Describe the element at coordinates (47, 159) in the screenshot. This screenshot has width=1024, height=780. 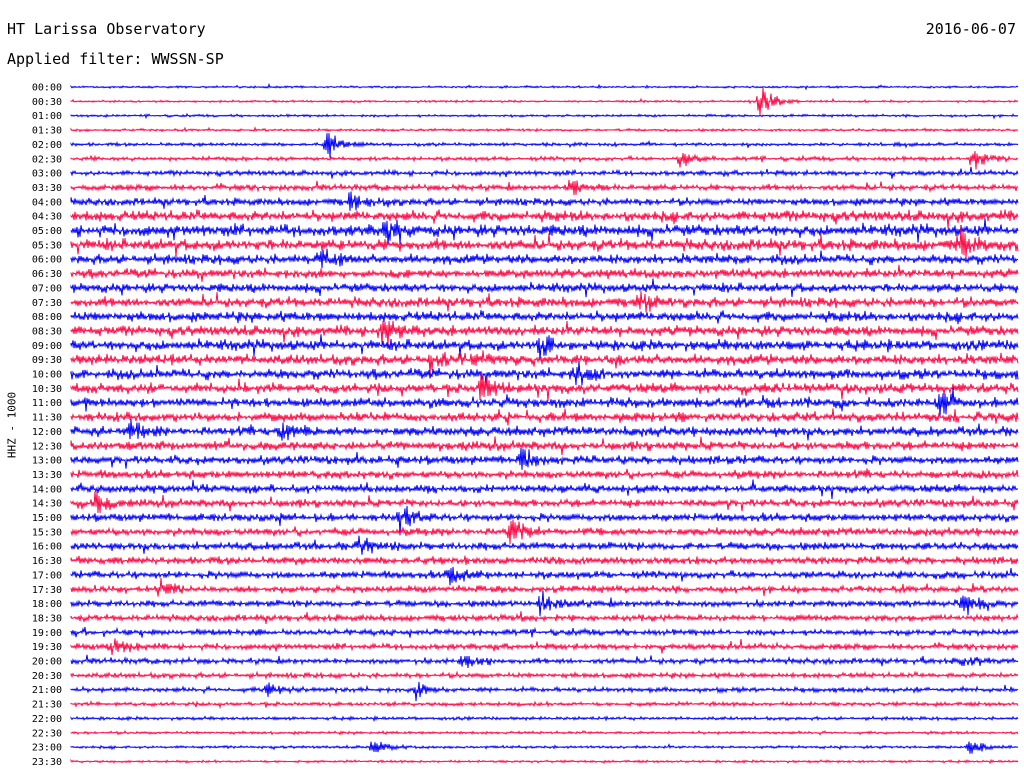
I see `time-tick-label: 02:30` at that location.